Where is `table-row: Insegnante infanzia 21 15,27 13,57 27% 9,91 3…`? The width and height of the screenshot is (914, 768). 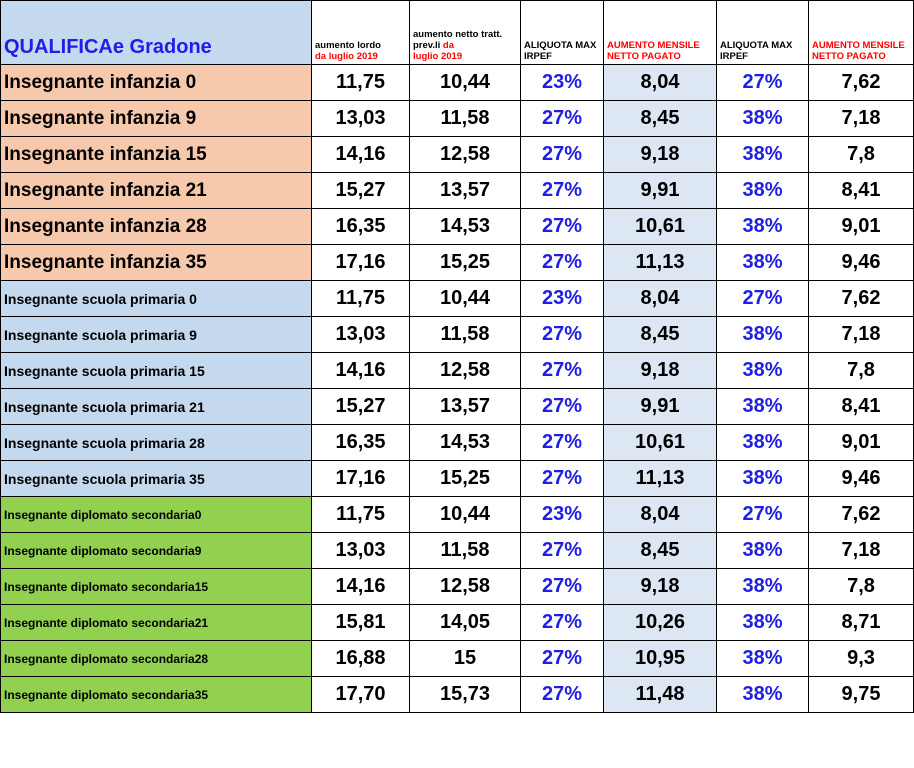
table-row: Insegnante infanzia 21 15,27 13,57 27% 9,91 3… is located at coordinates (457, 190).